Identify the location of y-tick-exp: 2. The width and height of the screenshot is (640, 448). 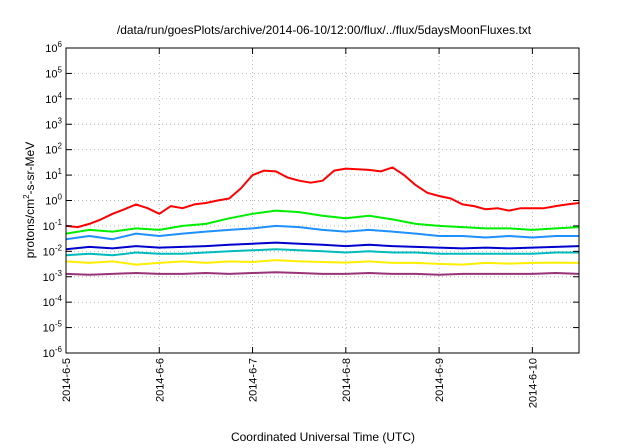
(60, 146).